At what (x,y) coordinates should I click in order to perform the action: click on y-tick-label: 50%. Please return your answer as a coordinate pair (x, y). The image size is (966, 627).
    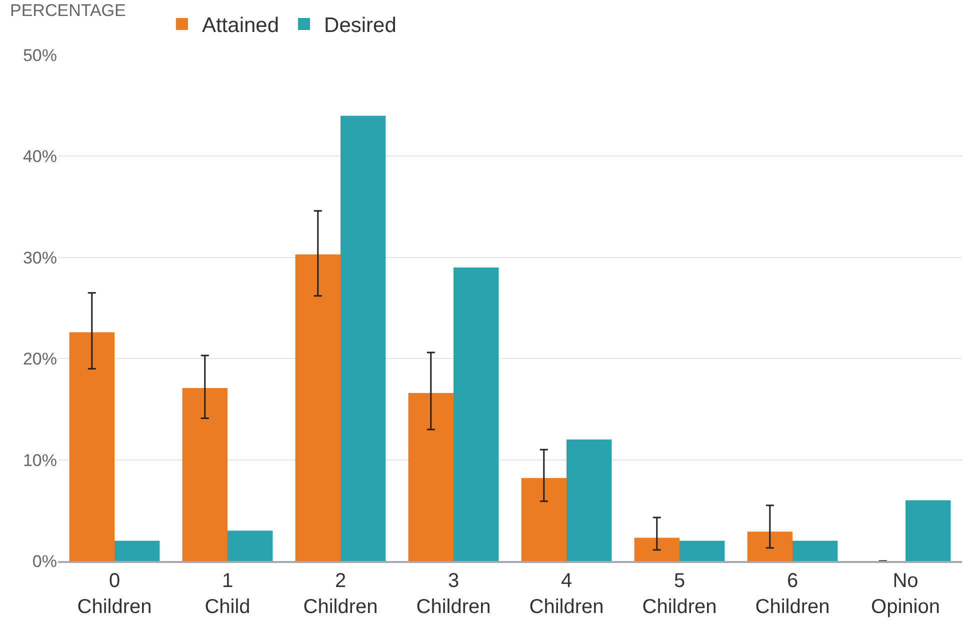
    Looking at the image, I should click on (39, 55).